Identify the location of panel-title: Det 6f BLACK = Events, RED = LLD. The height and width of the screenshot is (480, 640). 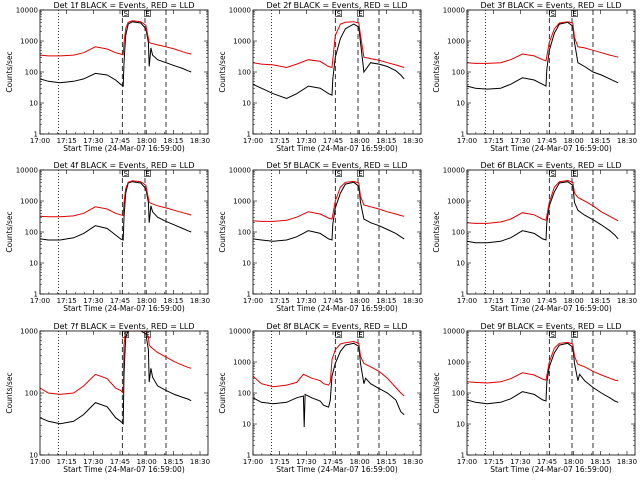
(550, 165).